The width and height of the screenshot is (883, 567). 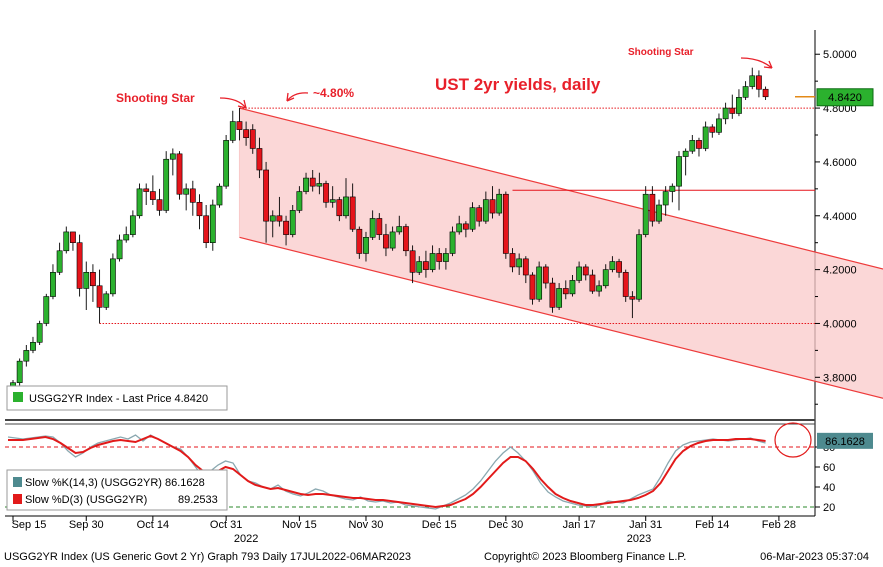 I want to click on x-tick-label: Oct 14, so click(x=153, y=525).